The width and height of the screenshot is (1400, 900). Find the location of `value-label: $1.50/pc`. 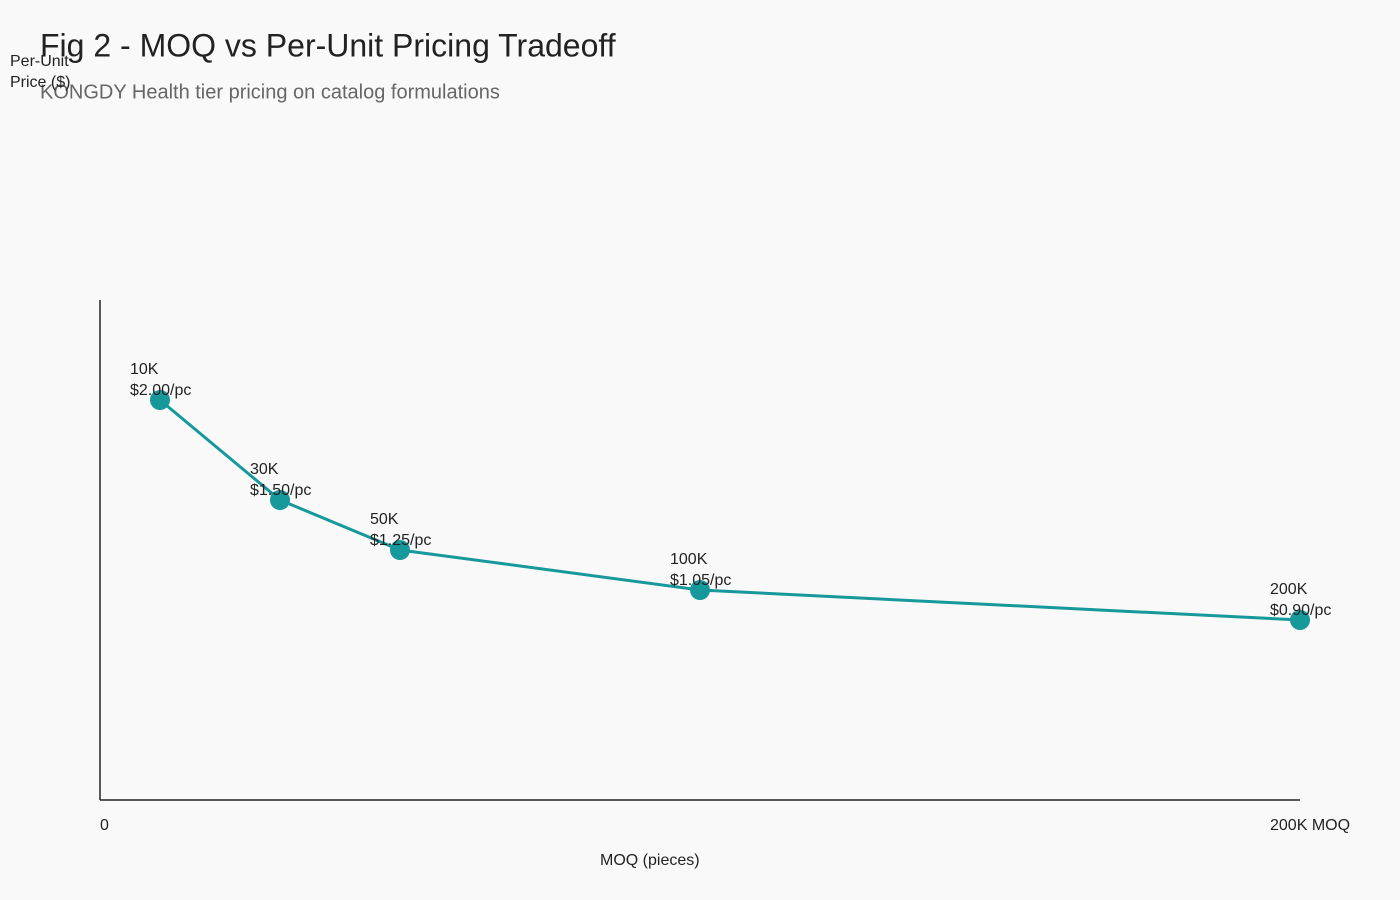

value-label: $1.50/pc is located at coordinates (280, 490).